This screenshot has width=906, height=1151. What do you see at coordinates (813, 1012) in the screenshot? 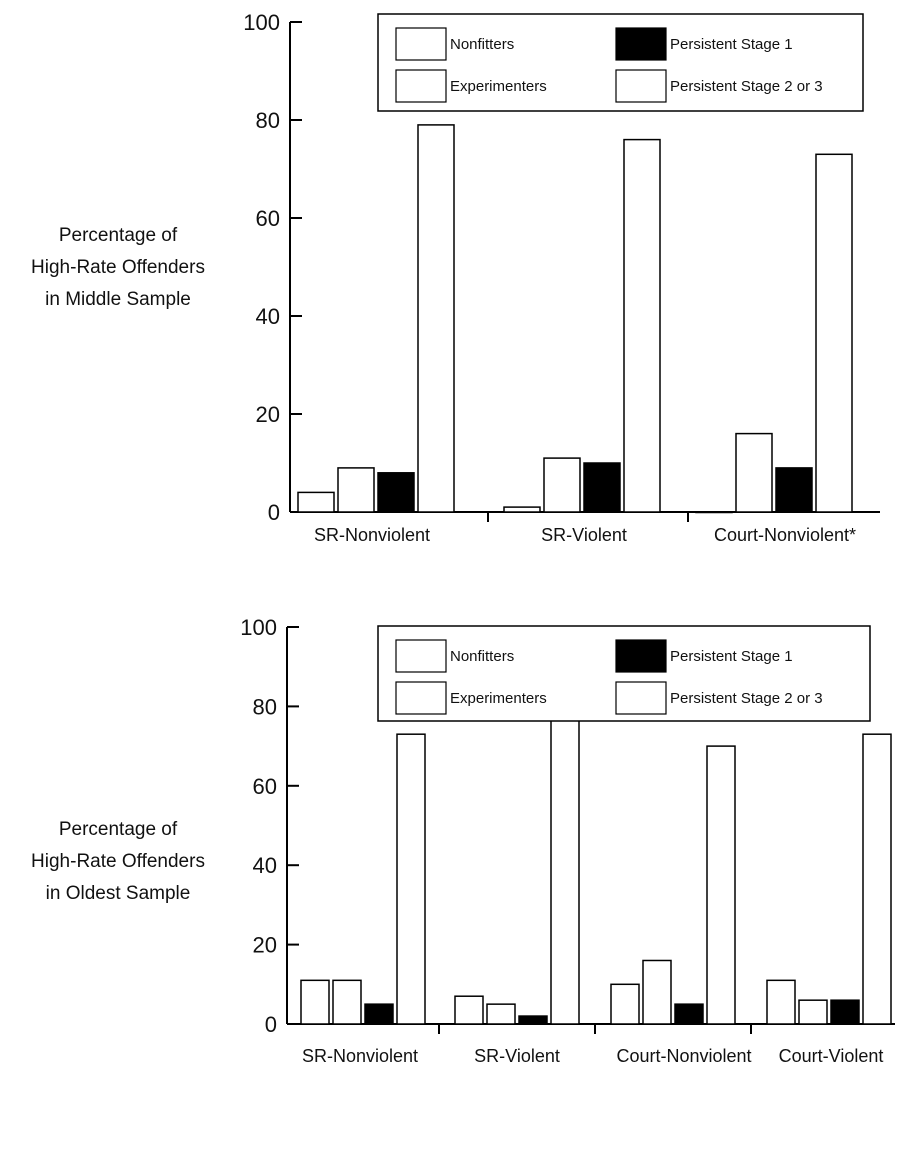
I see `bar-court-violent-experimenters` at bounding box center [813, 1012].